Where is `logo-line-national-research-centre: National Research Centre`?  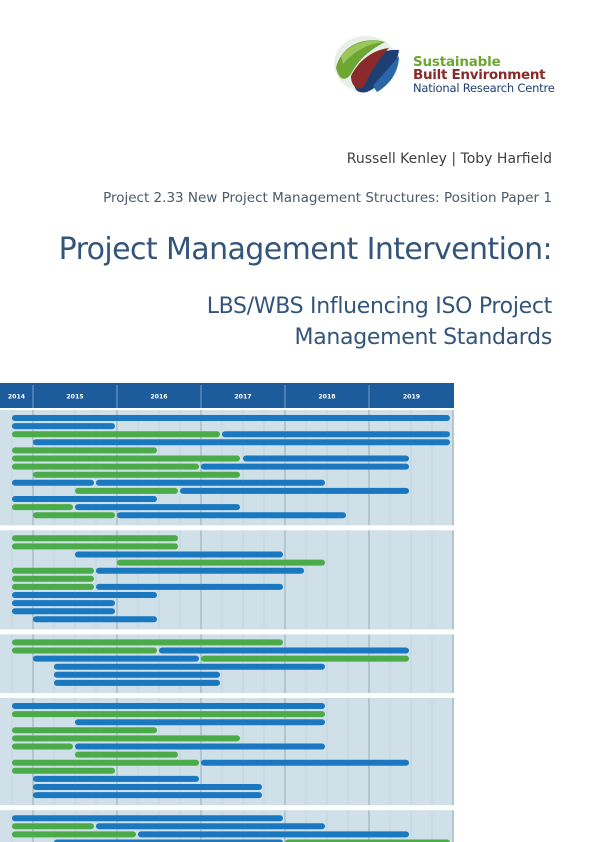 logo-line-national-research-centre: National Research Centre is located at coordinates (484, 88).